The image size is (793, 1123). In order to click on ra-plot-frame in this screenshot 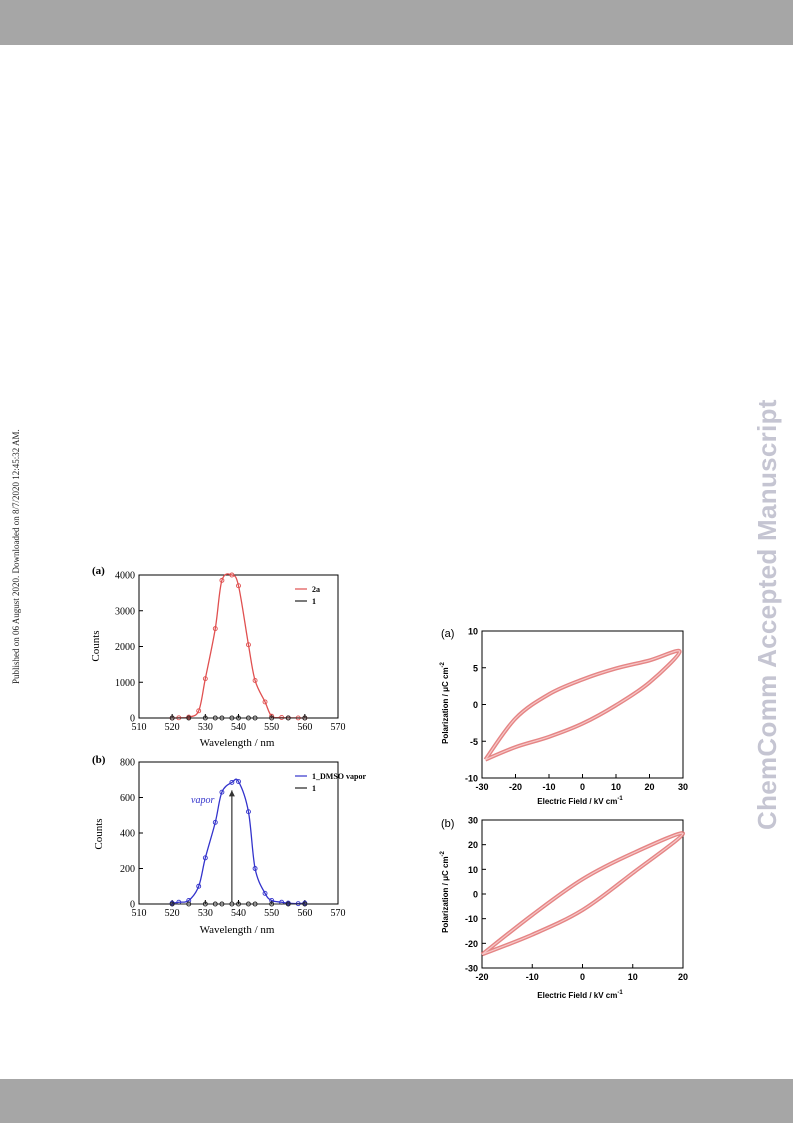, I will do `click(582, 704)`.